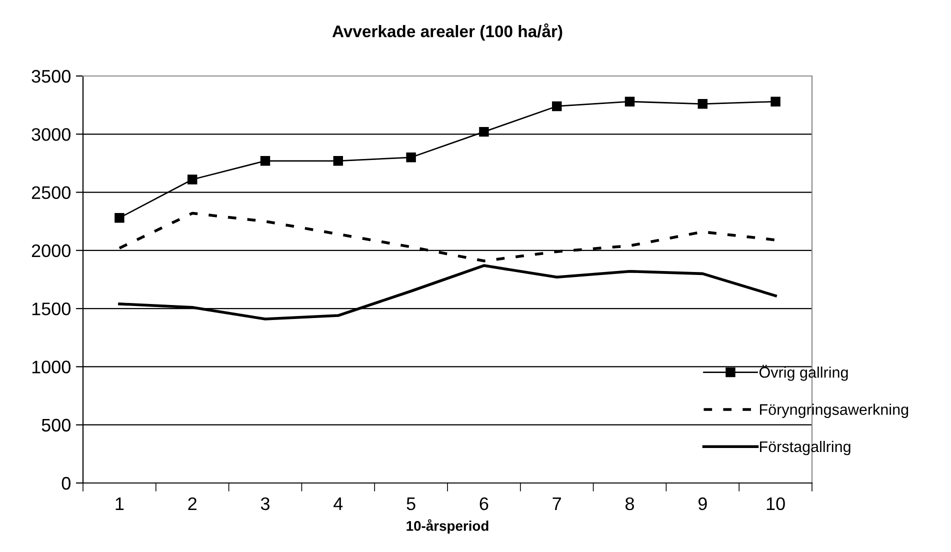 The height and width of the screenshot is (552, 951). I want to click on y-tick-label: 2500, so click(51, 193).